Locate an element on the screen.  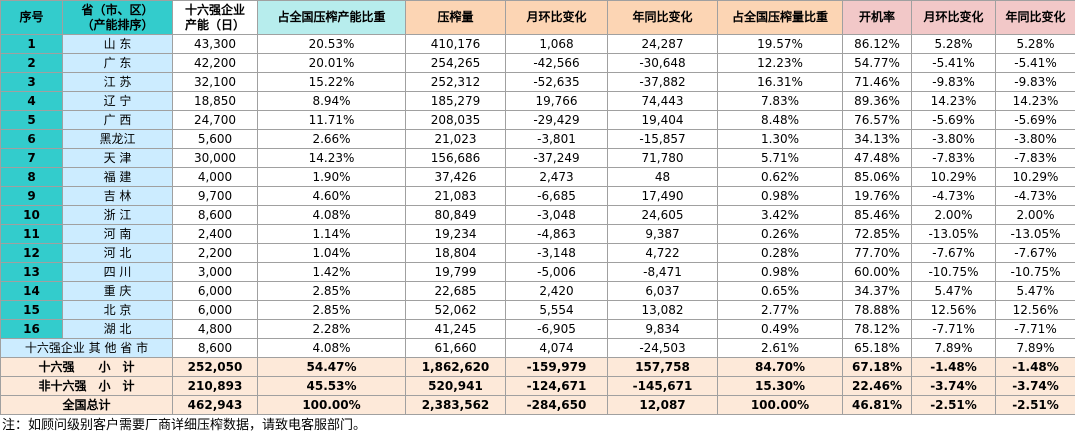
cell: 84.70% is located at coordinates (780, 367).